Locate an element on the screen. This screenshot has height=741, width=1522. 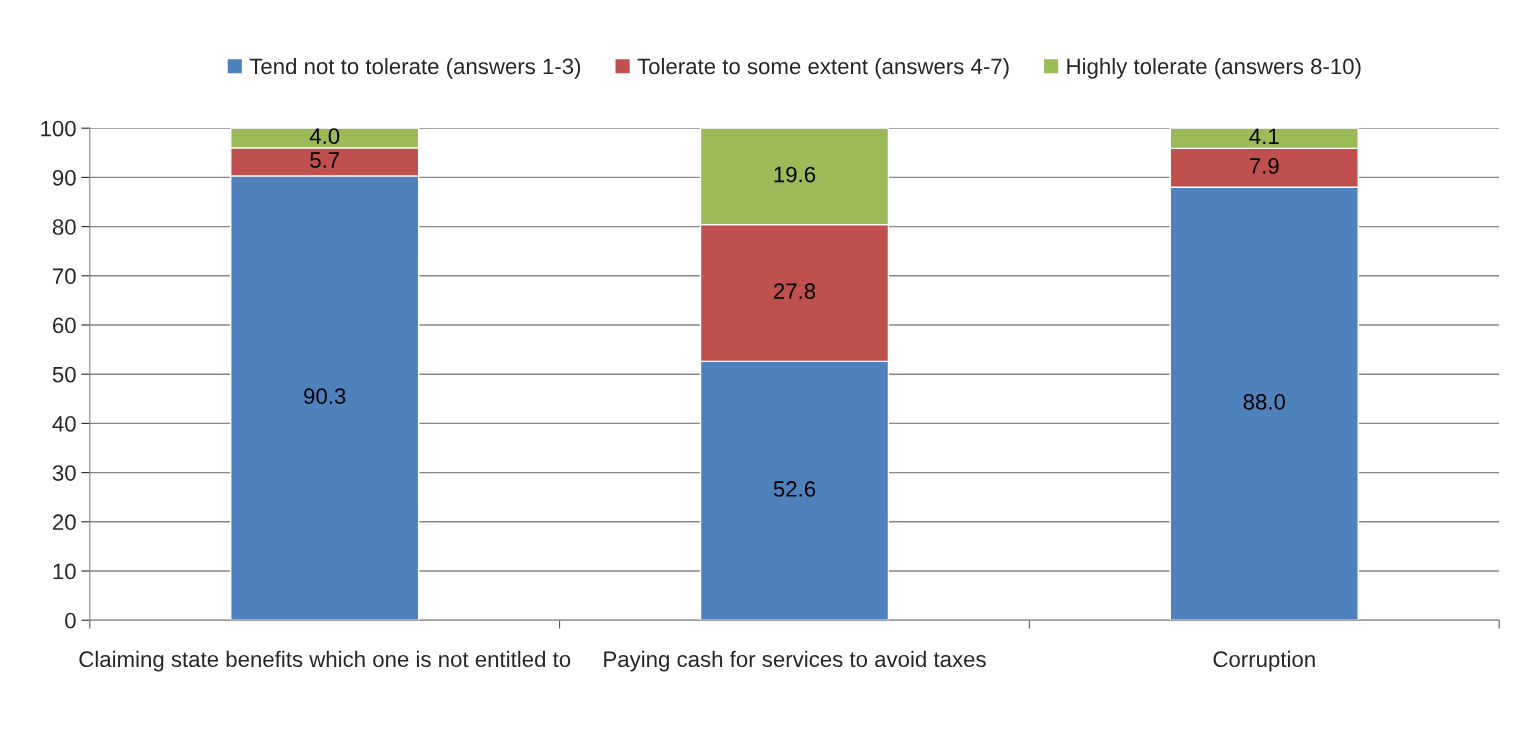
y-tick-label: 80 is located at coordinates (64, 227).